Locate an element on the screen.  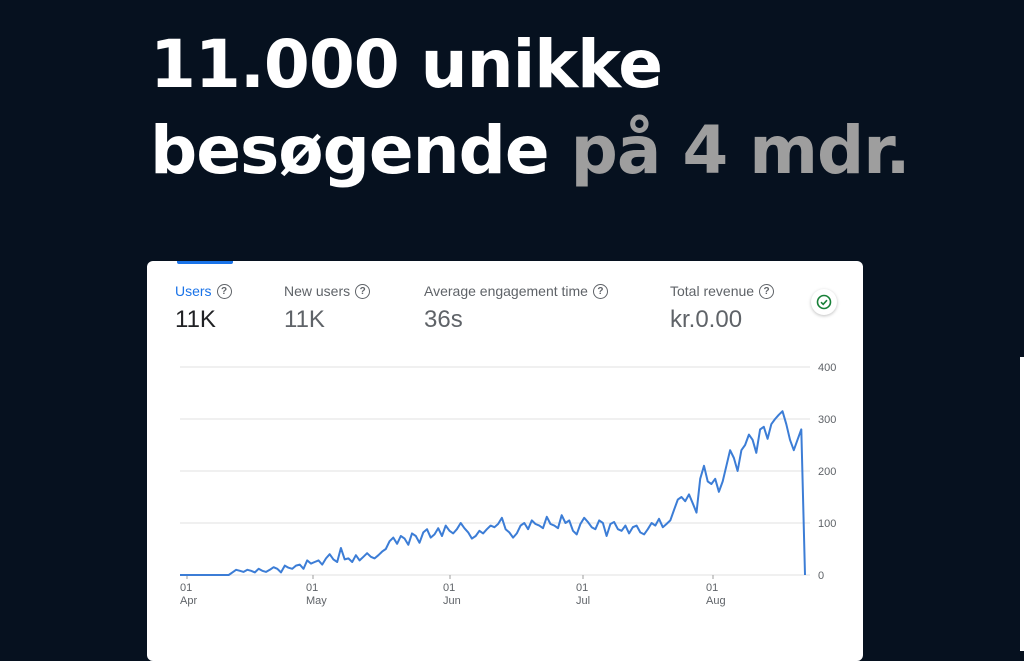
metric-tab-average-engagement-time: Average engagement time ? 36s is located at coordinates (516, 308).